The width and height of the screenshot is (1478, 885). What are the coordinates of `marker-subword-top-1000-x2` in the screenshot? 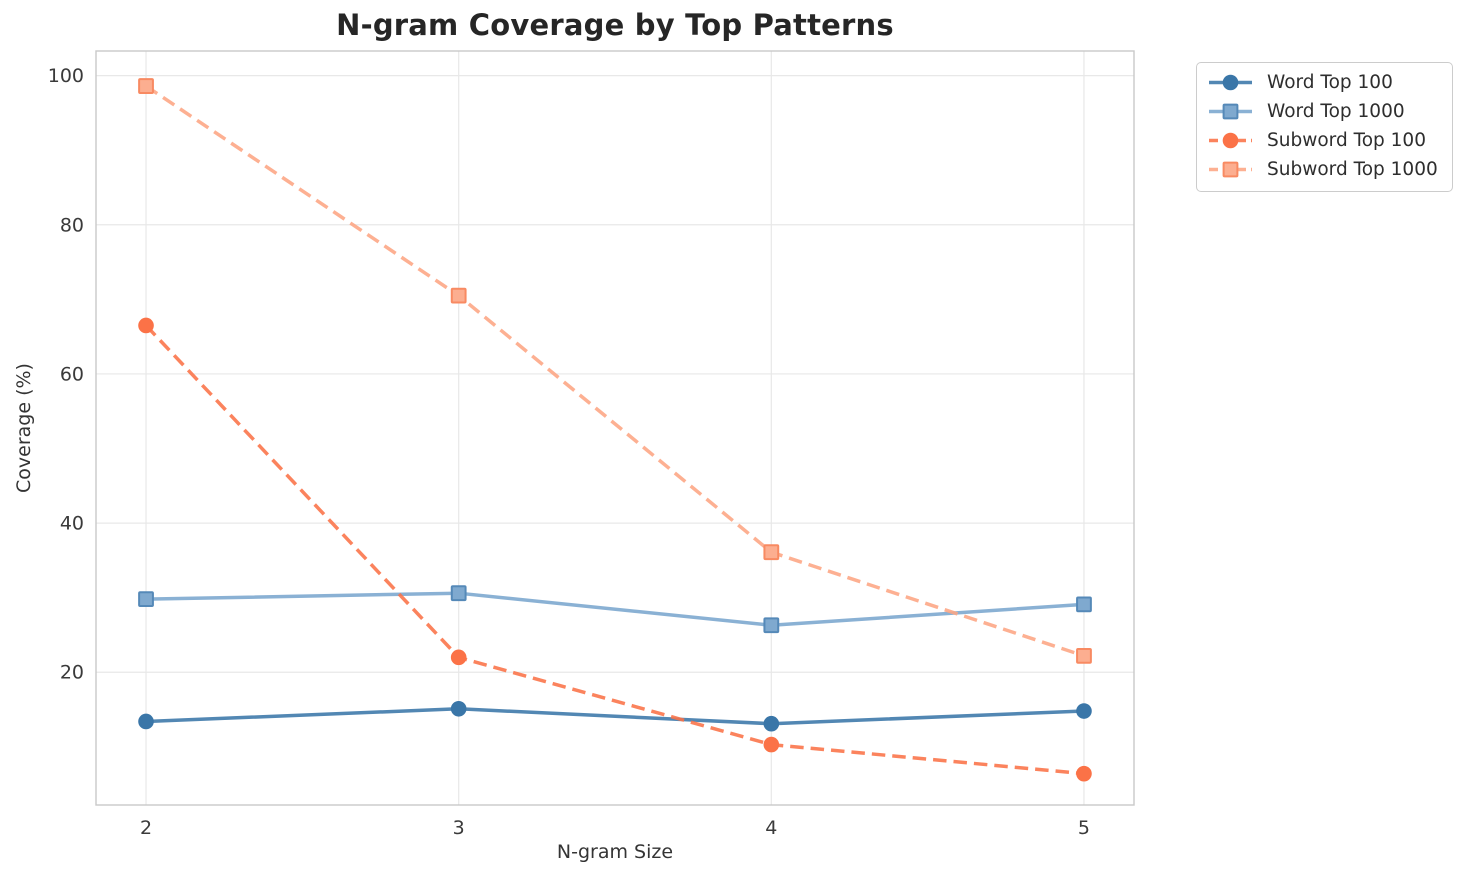 It's located at (146, 86).